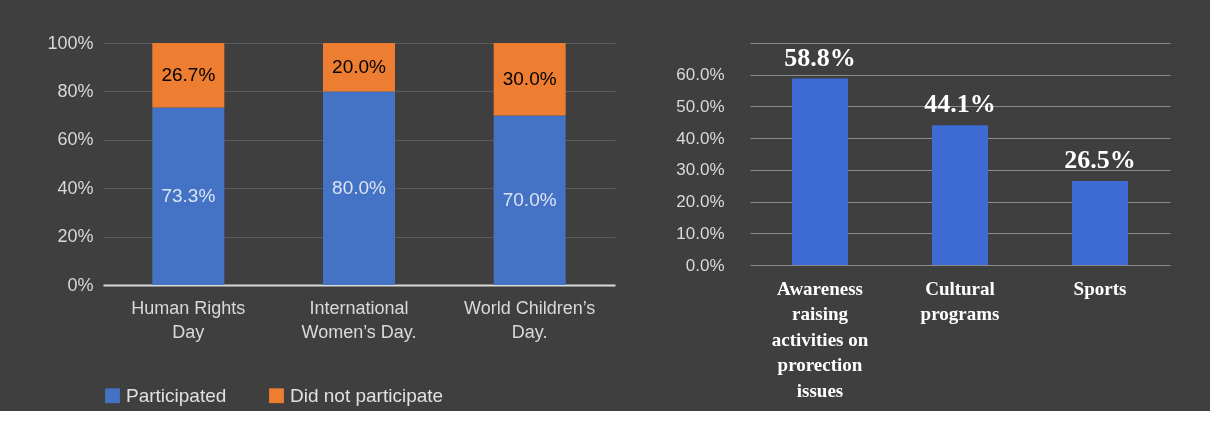  Describe the element at coordinates (75, 236) in the screenshot. I see `y-tick-label: 20%` at that location.